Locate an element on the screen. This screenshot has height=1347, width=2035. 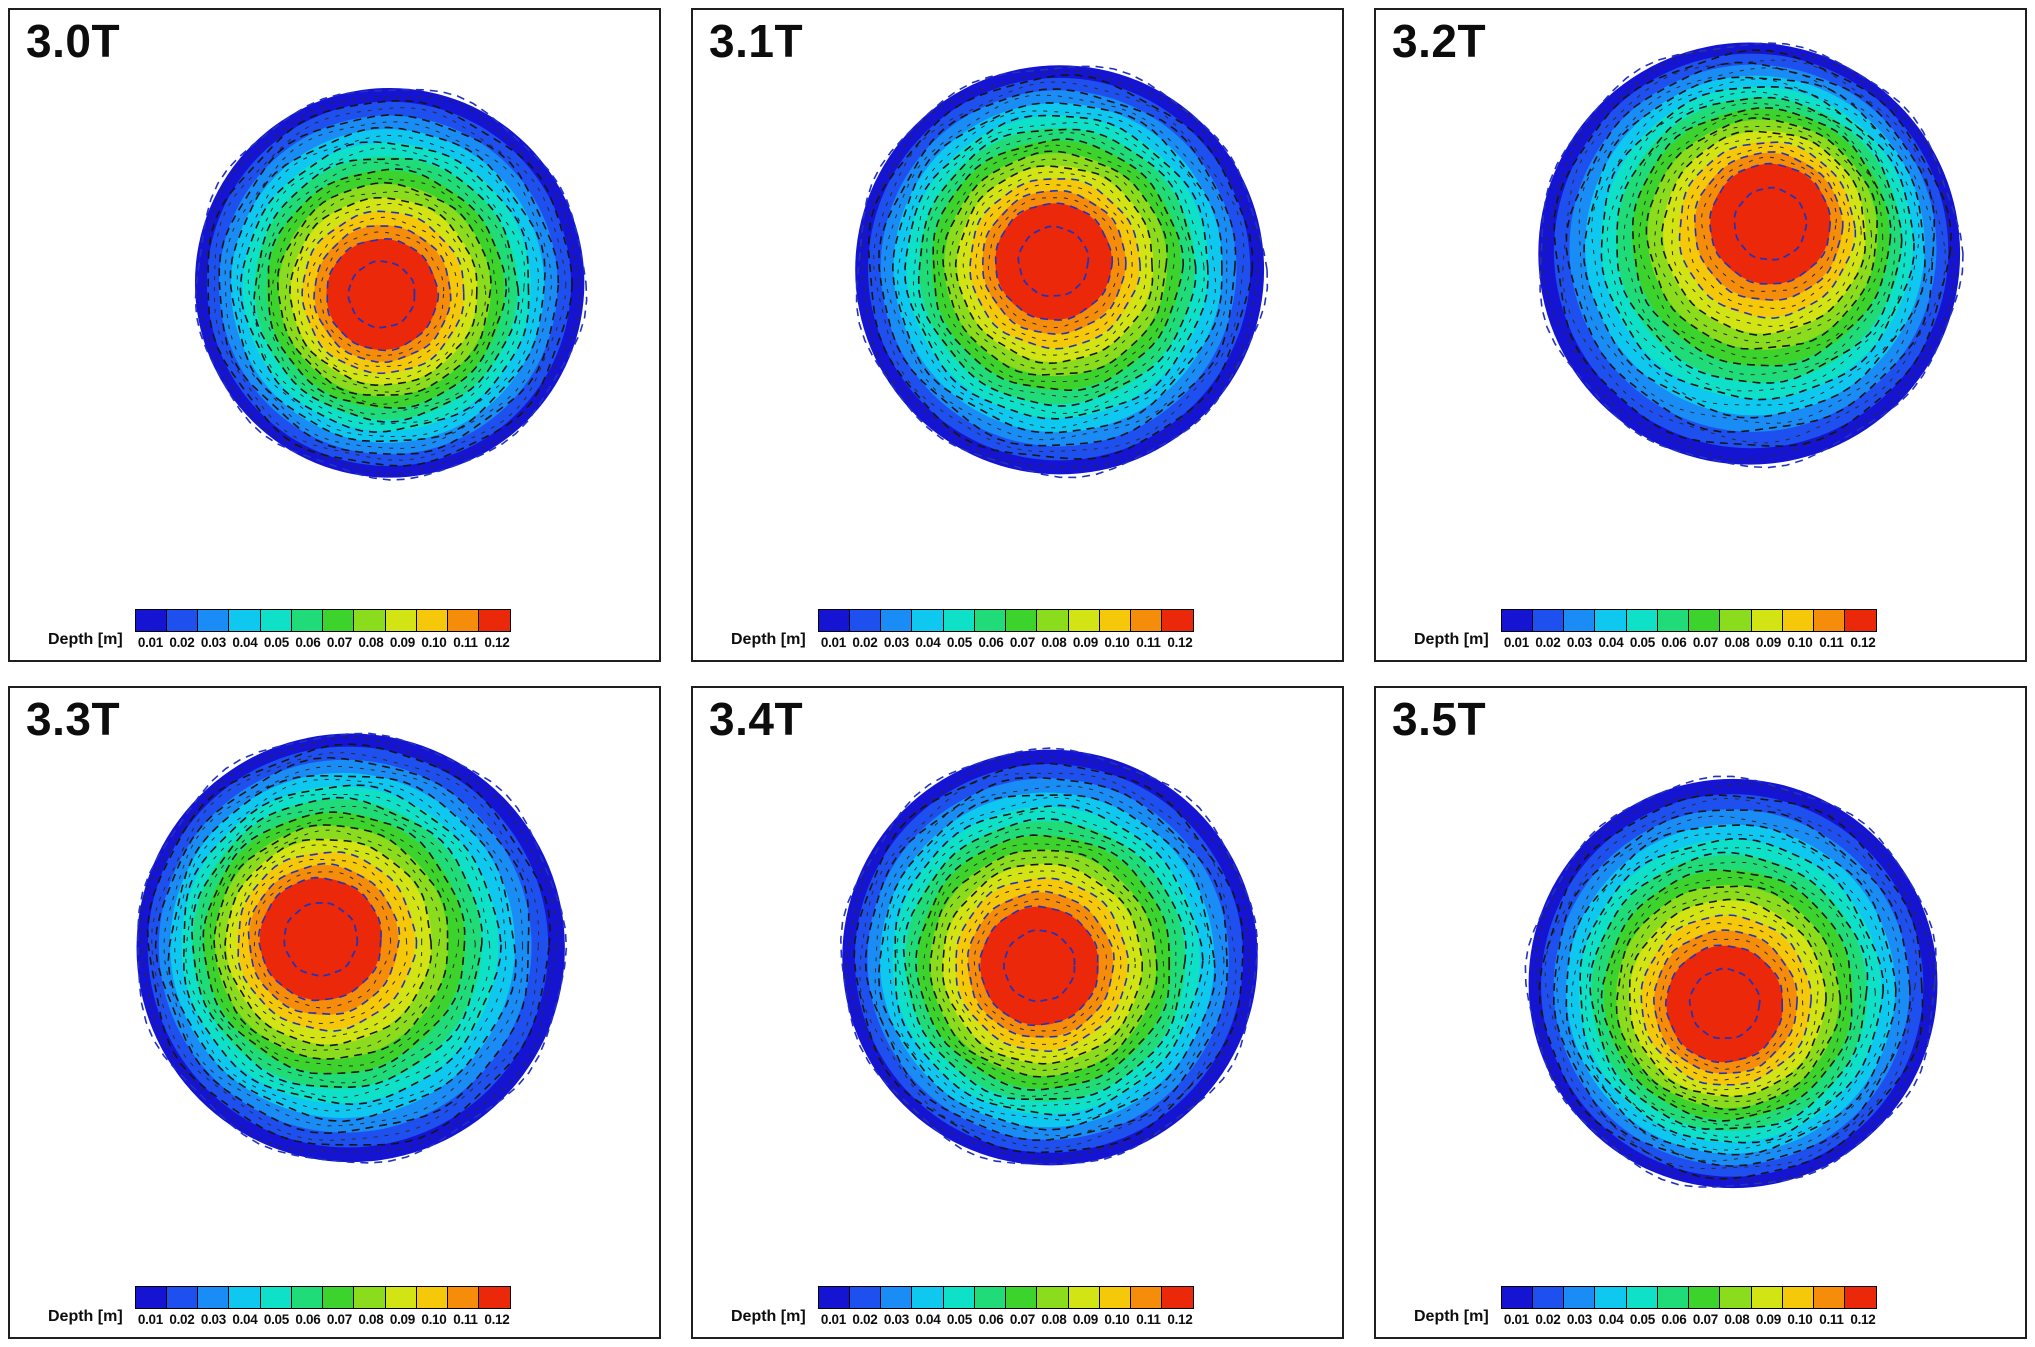
colorbar-label: Depth [m] is located at coordinates (85, 639).